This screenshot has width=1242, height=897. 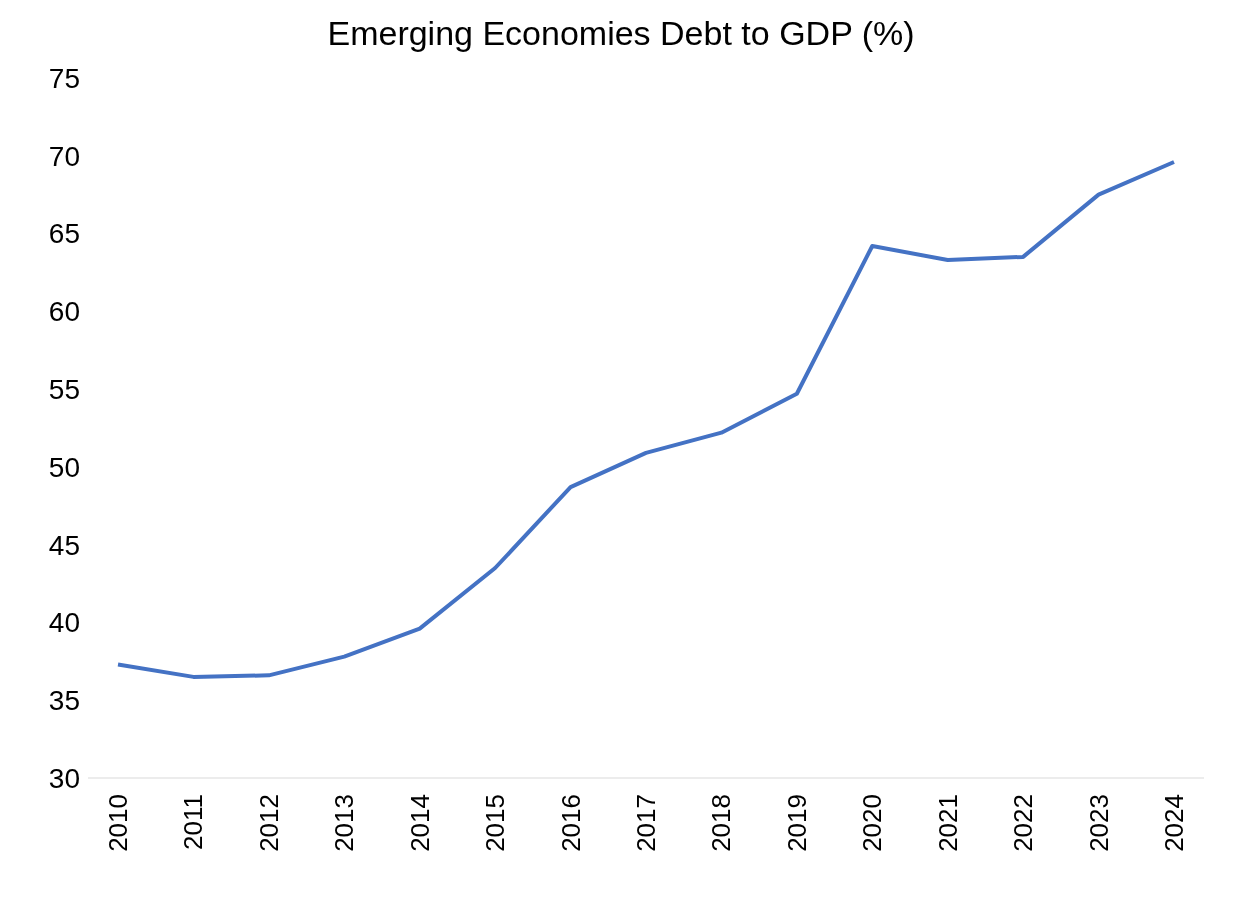 What do you see at coordinates (64, 234) in the screenshot?
I see `y-tick-label: 65` at bounding box center [64, 234].